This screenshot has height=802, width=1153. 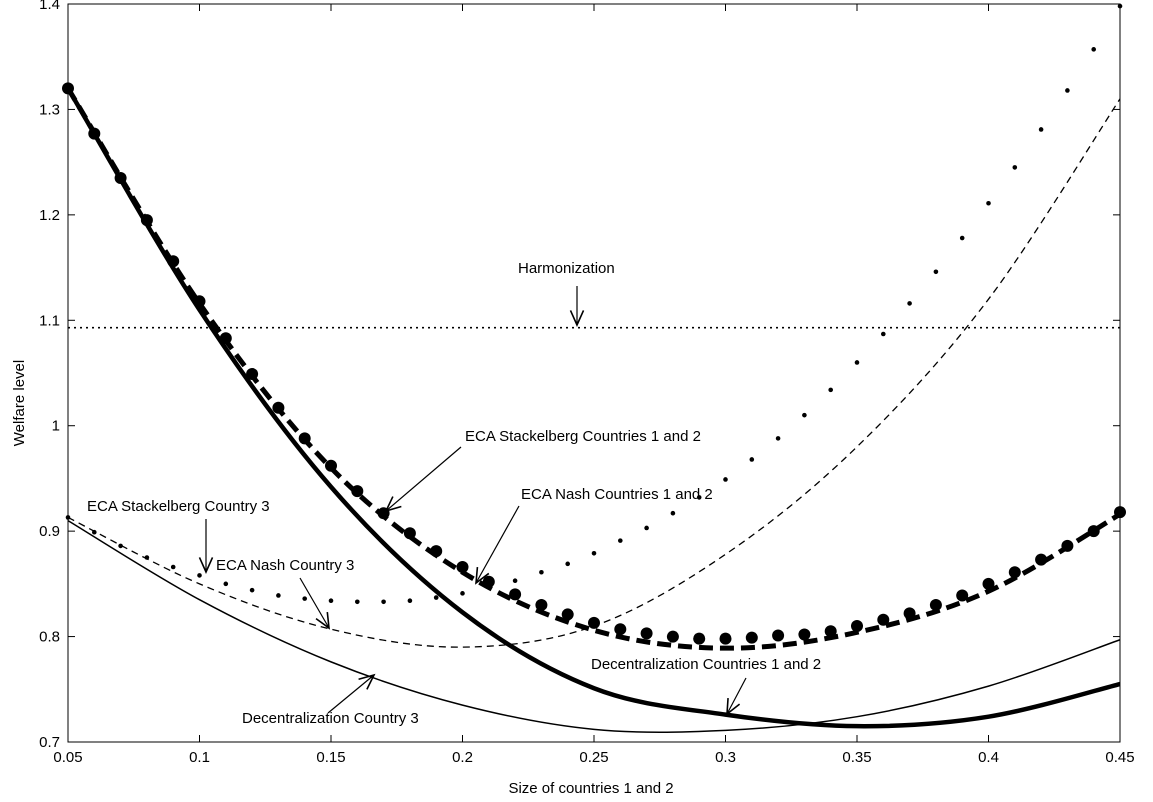 What do you see at coordinates (49, 215) in the screenshot?
I see `y-tick-label: 1.2` at bounding box center [49, 215].